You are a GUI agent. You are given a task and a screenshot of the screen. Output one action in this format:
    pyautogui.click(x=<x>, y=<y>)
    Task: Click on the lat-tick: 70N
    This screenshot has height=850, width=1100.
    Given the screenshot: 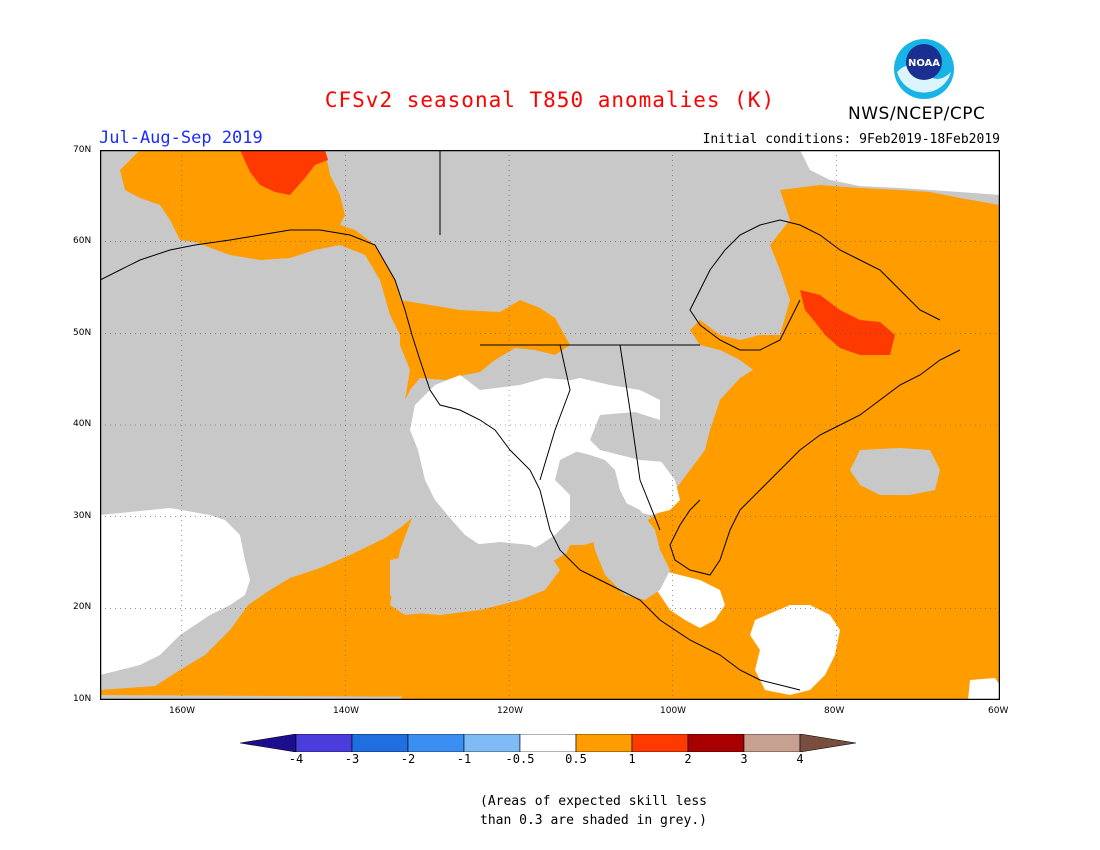 What is the action you would take?
    pyautogui.click(x=82, y=150)
    